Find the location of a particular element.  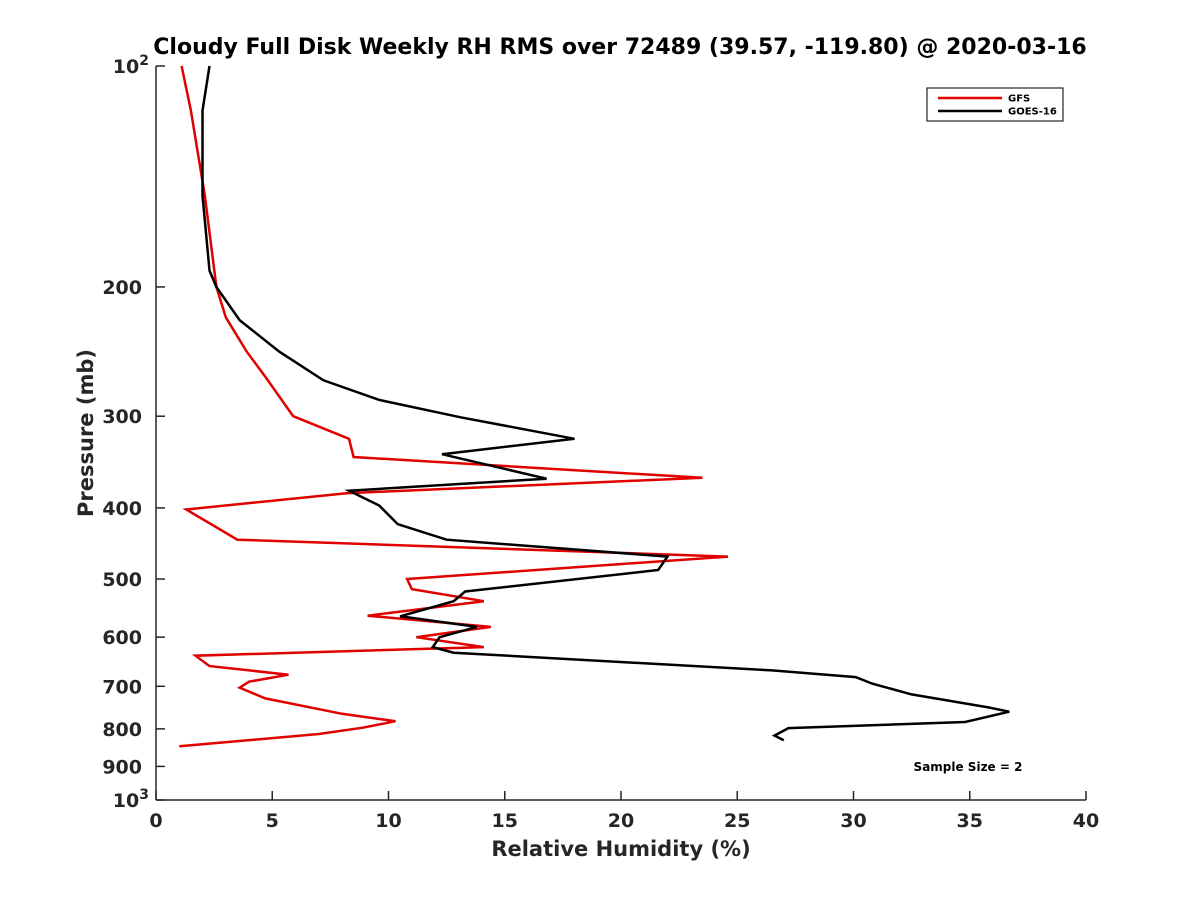

x-tick-label: 15 is located at coordinates (505, 821).